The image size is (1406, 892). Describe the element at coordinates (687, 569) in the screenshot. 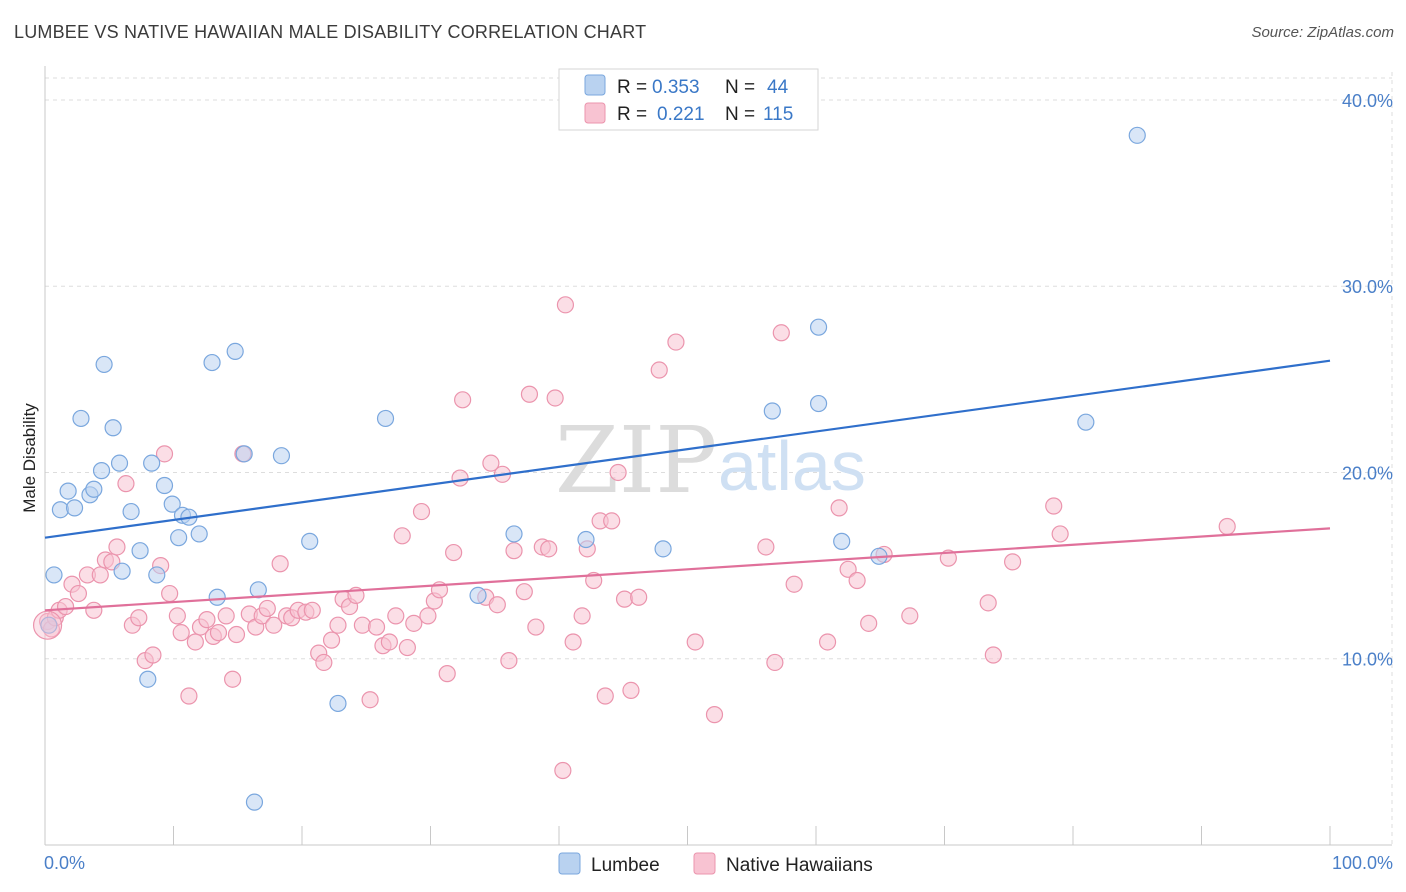

I see `trend-line-hawaiian` at that location.